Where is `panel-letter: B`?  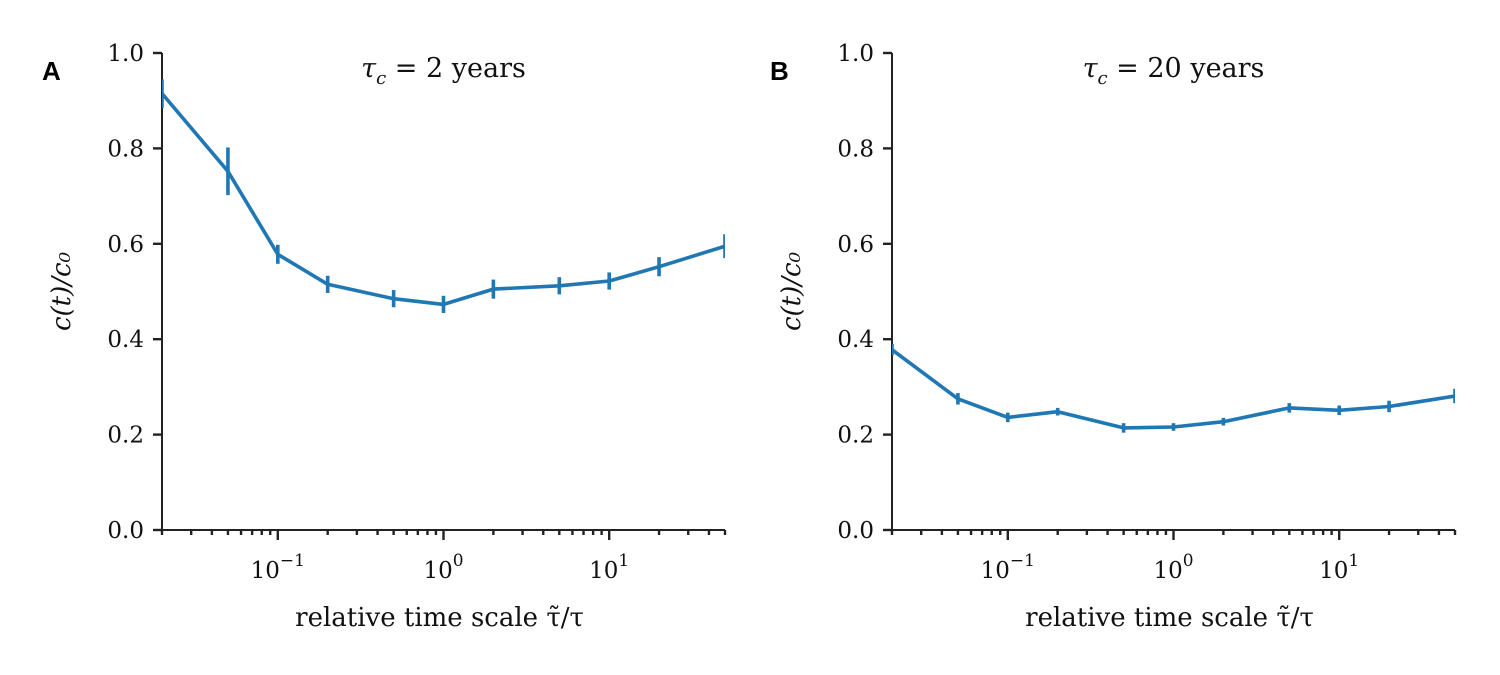 panel-letter: B is located at coordinates (779, 71).